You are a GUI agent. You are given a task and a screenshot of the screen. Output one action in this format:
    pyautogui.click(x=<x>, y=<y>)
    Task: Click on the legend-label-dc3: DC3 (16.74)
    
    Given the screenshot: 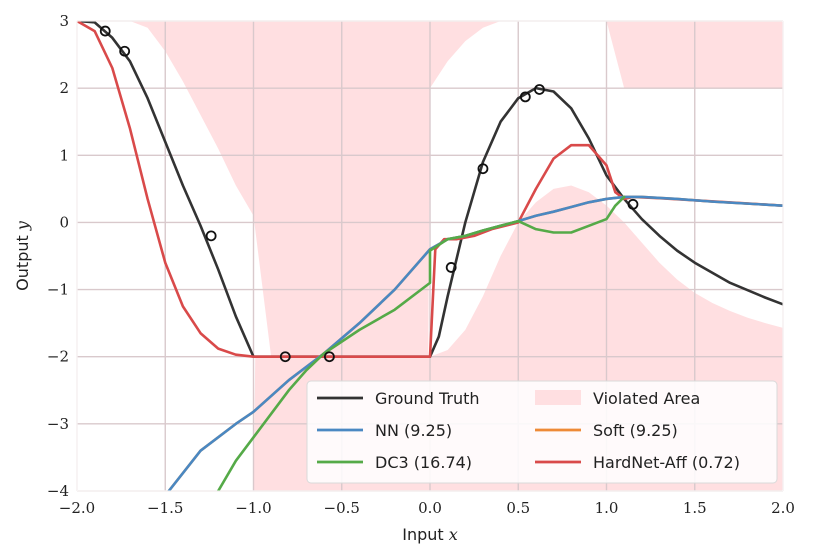 What is the action you would take?
    pyautogui.click(x=423, y=462)
    